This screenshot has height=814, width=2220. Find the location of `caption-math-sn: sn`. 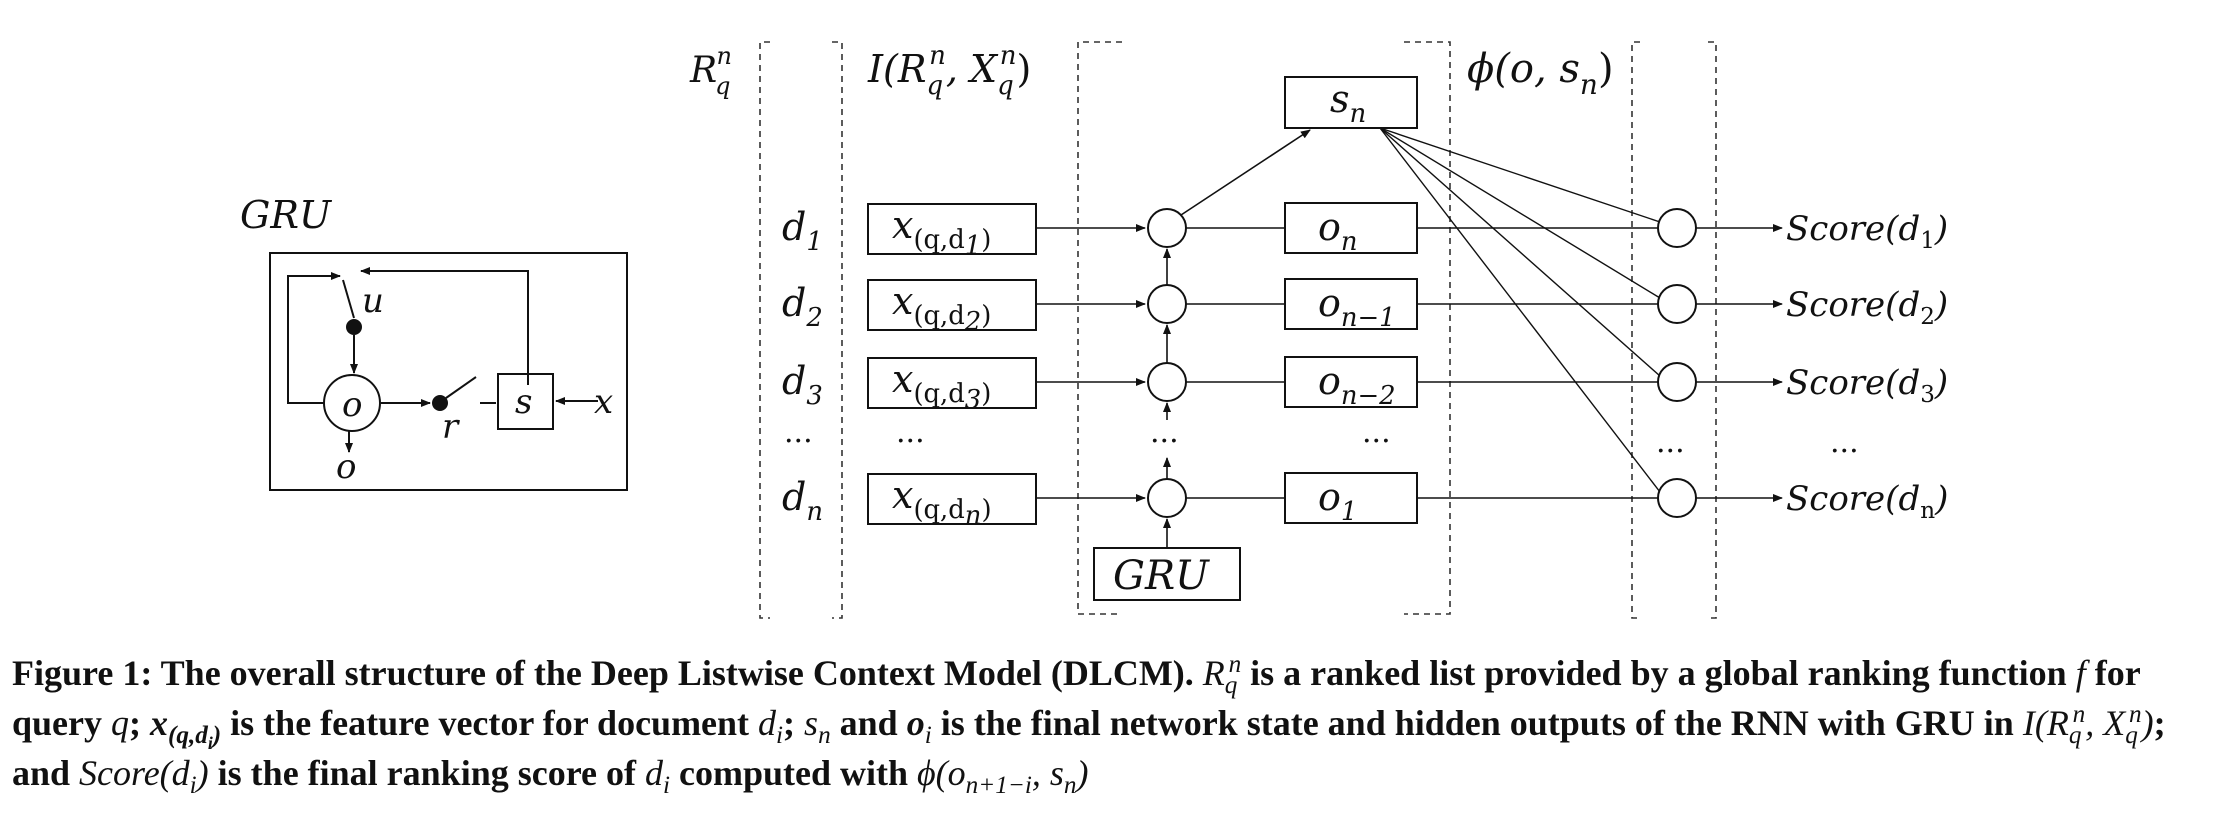

caption-math-sn: sn is located at coordinates (817, 726).